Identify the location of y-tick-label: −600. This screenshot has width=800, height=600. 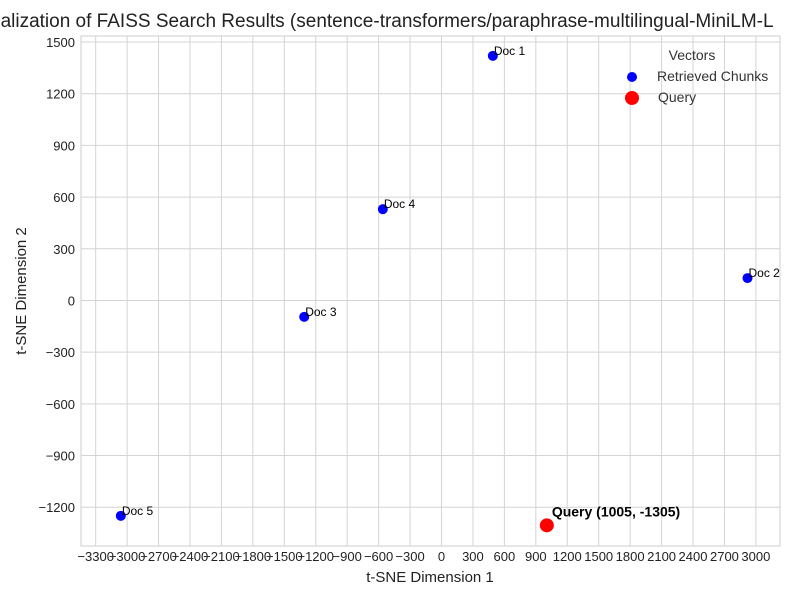
(60, 404).